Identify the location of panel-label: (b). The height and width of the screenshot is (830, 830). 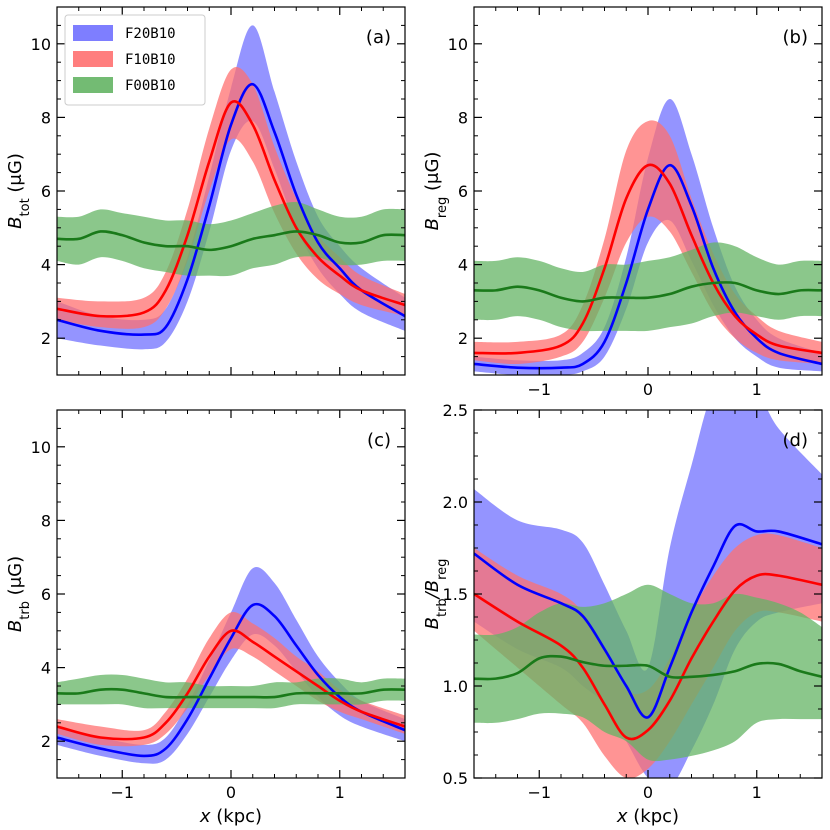
(795, 37).